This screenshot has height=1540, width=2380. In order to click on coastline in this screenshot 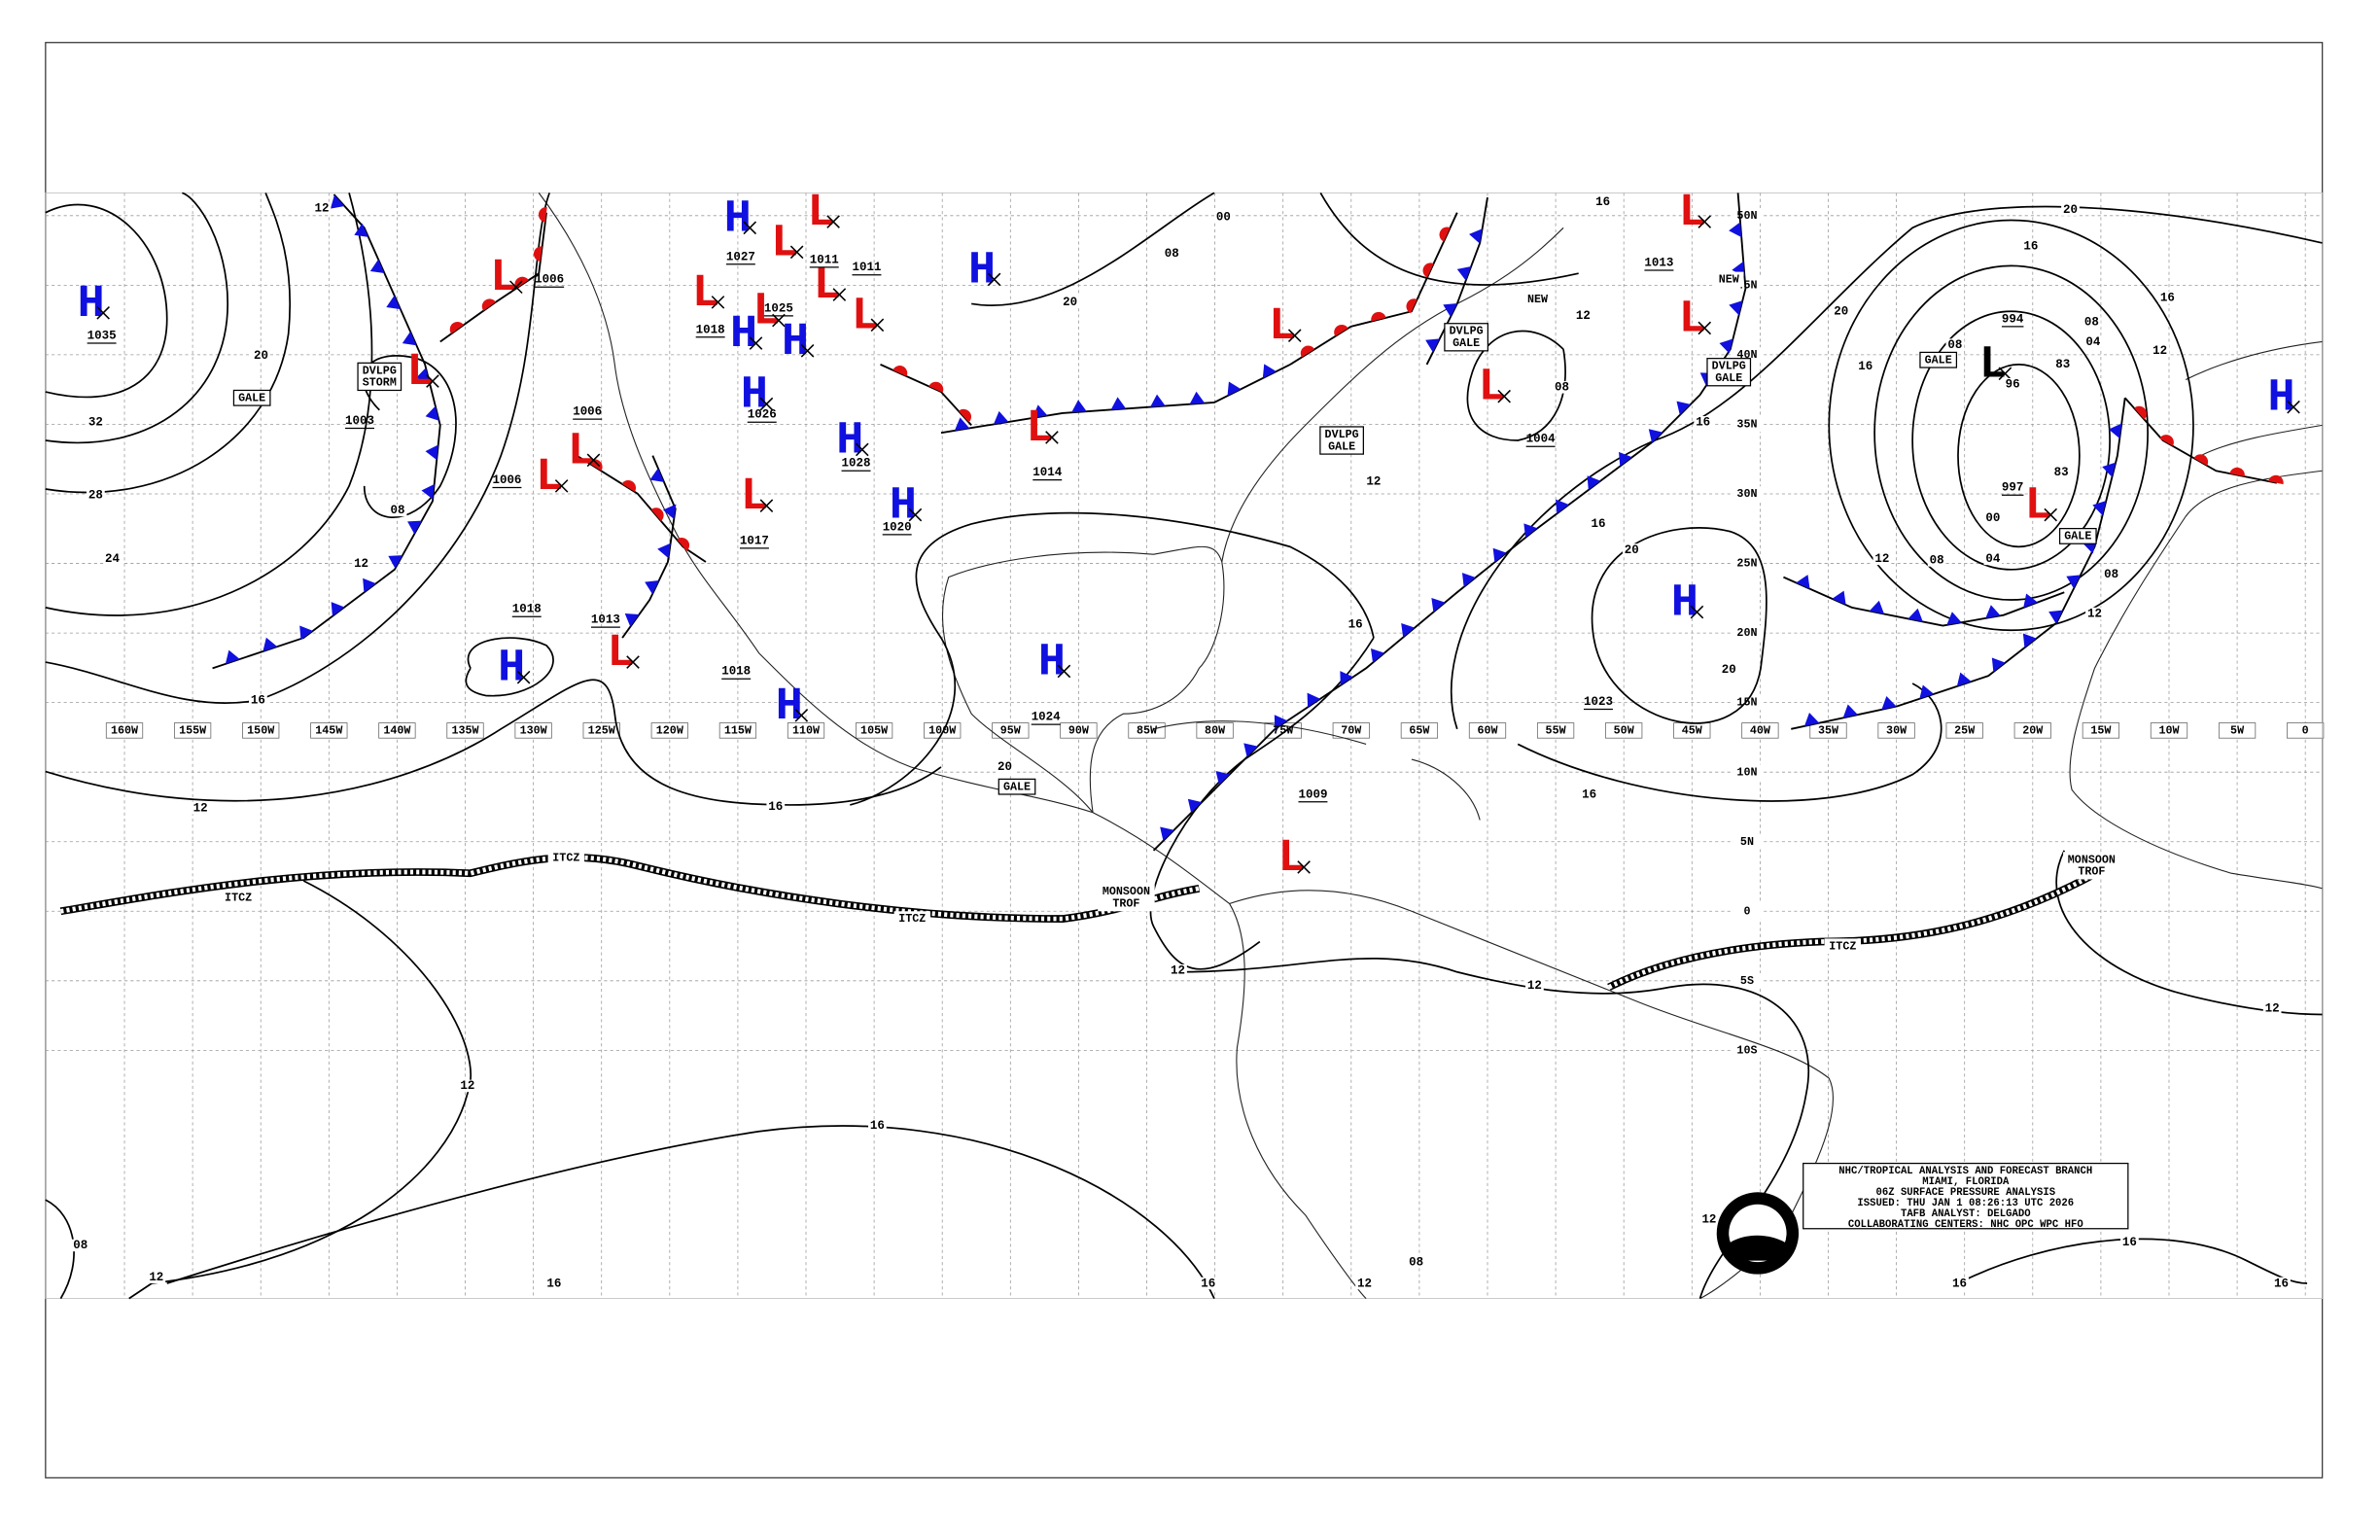, I will do `click(2254, 398)`.